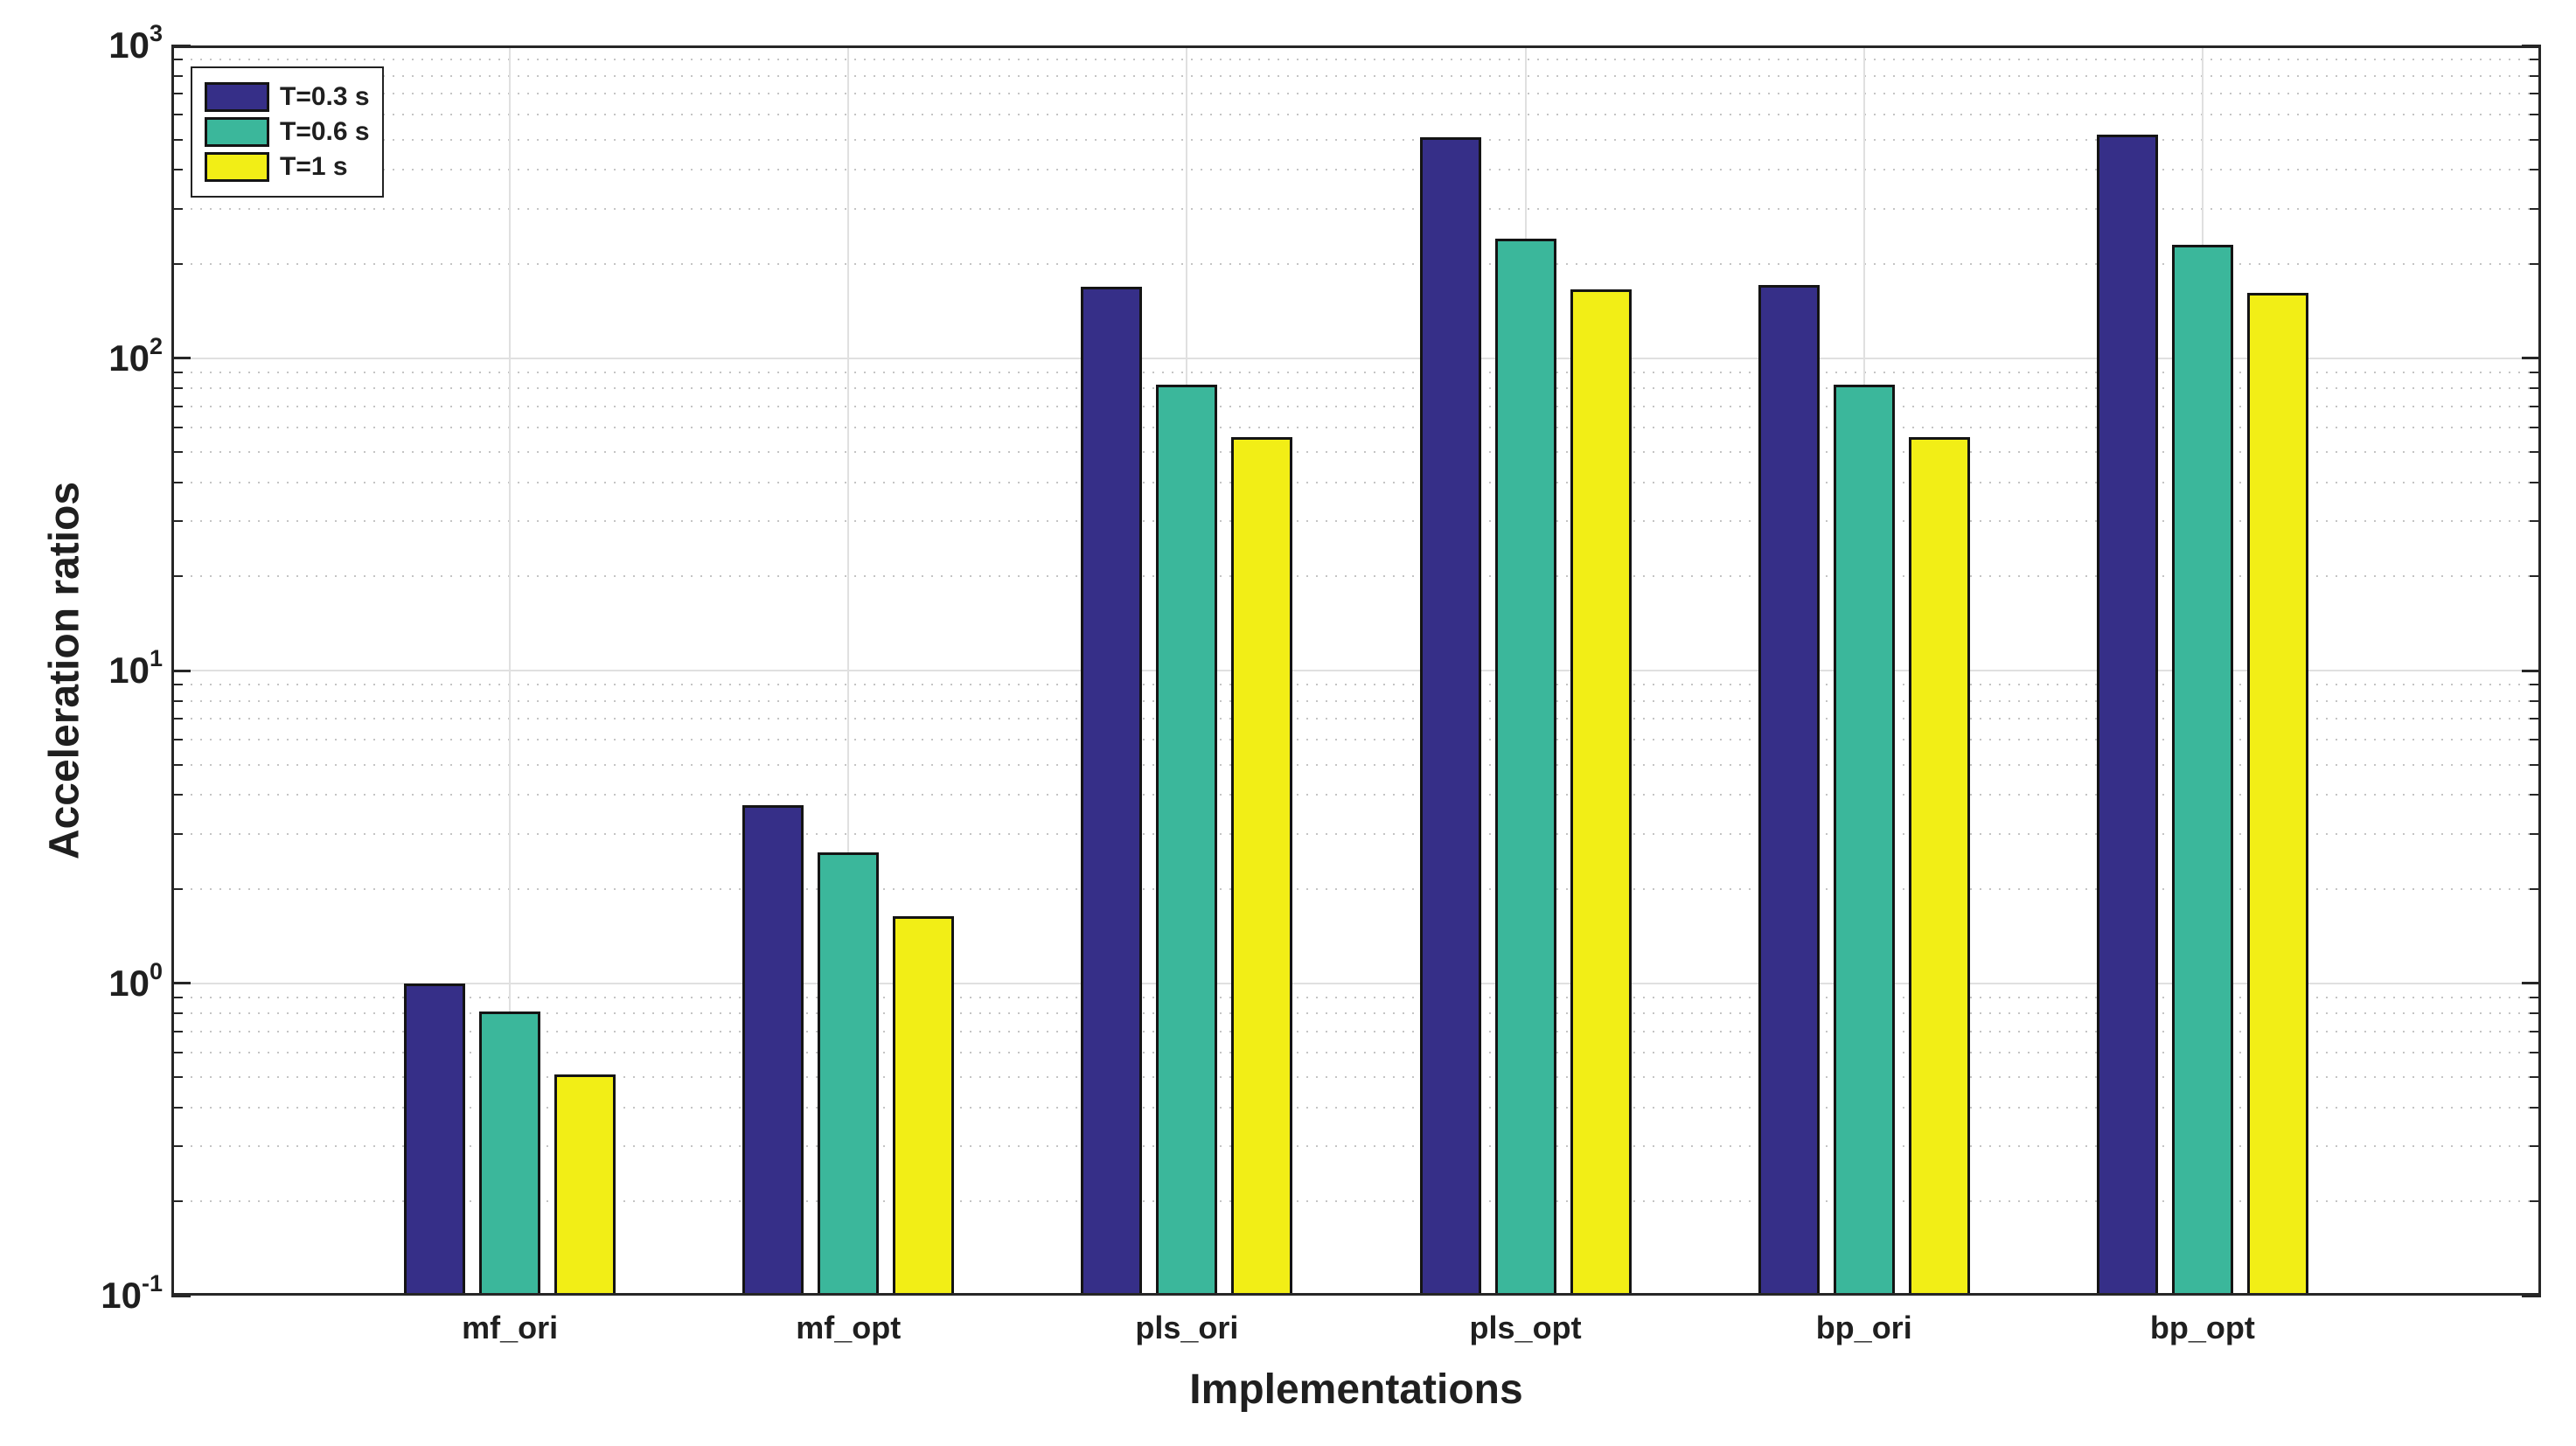 The width and height of the screenshot is (2576, 1446). What do you see at coordinates (1525, 1327) in the screenshot?
I see `x-tick-label: pls_opt` at bounding box center [1525, 1327].